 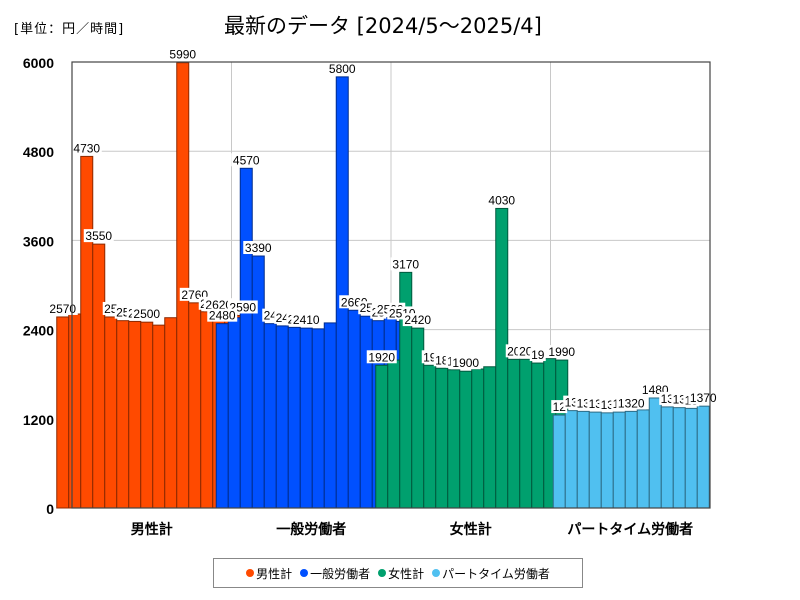 What do you see at coordinates (340, 573) in the screenshot?
I see `legend-label: 一般労働者` at bounding box center [340, 573].